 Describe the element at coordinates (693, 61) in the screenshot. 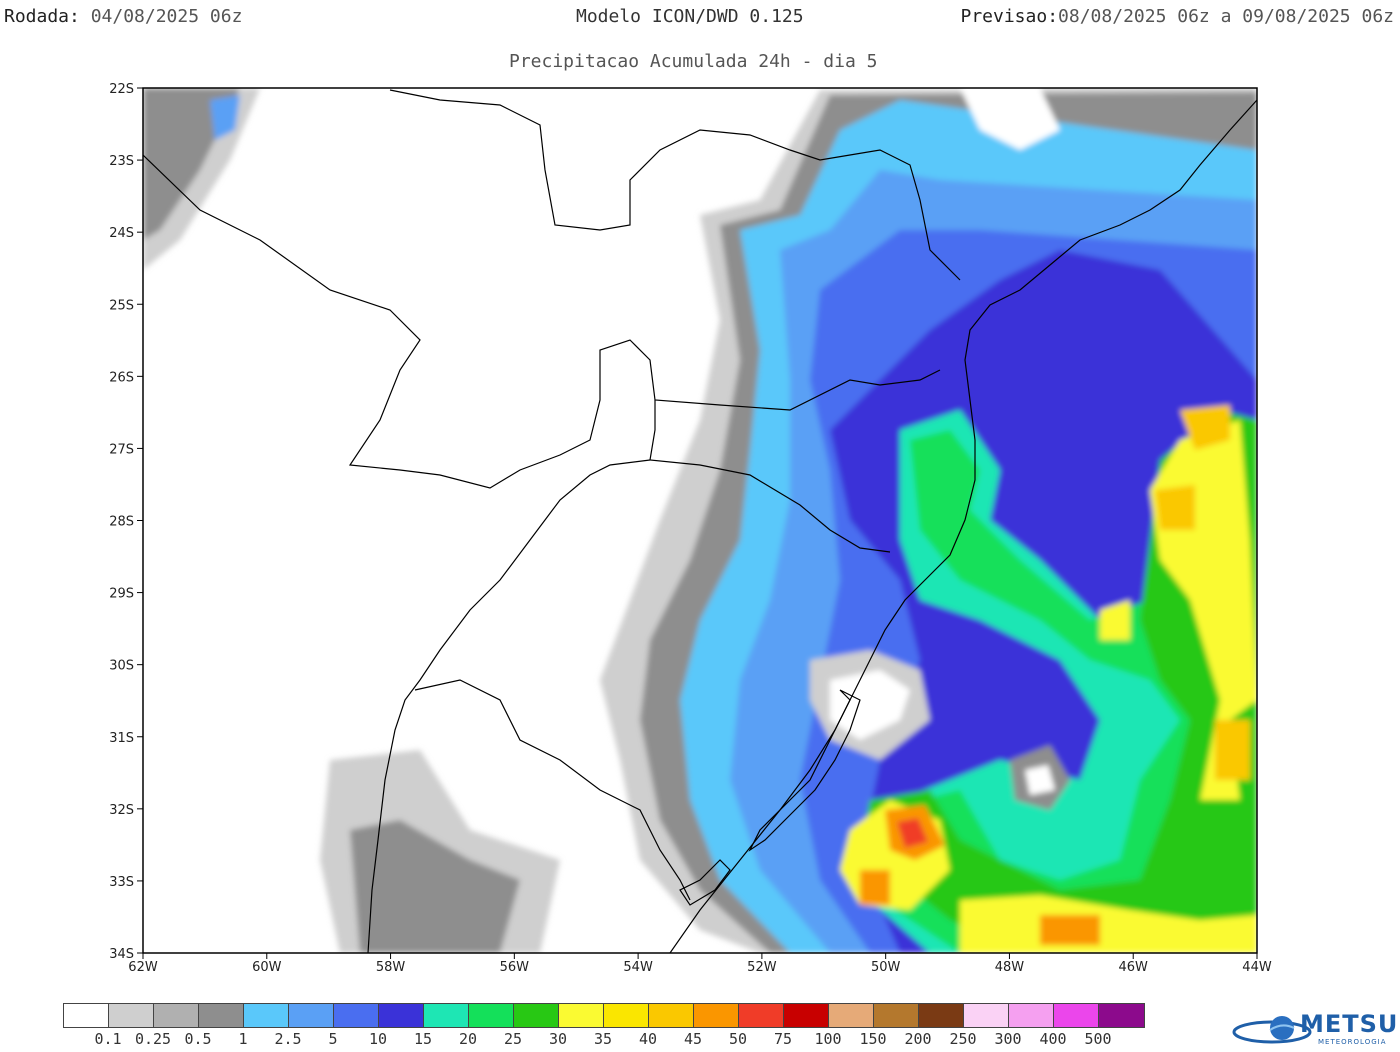

I see `map-subtitle: Precipitacao Acumulada 24h - dia 5` at that location.